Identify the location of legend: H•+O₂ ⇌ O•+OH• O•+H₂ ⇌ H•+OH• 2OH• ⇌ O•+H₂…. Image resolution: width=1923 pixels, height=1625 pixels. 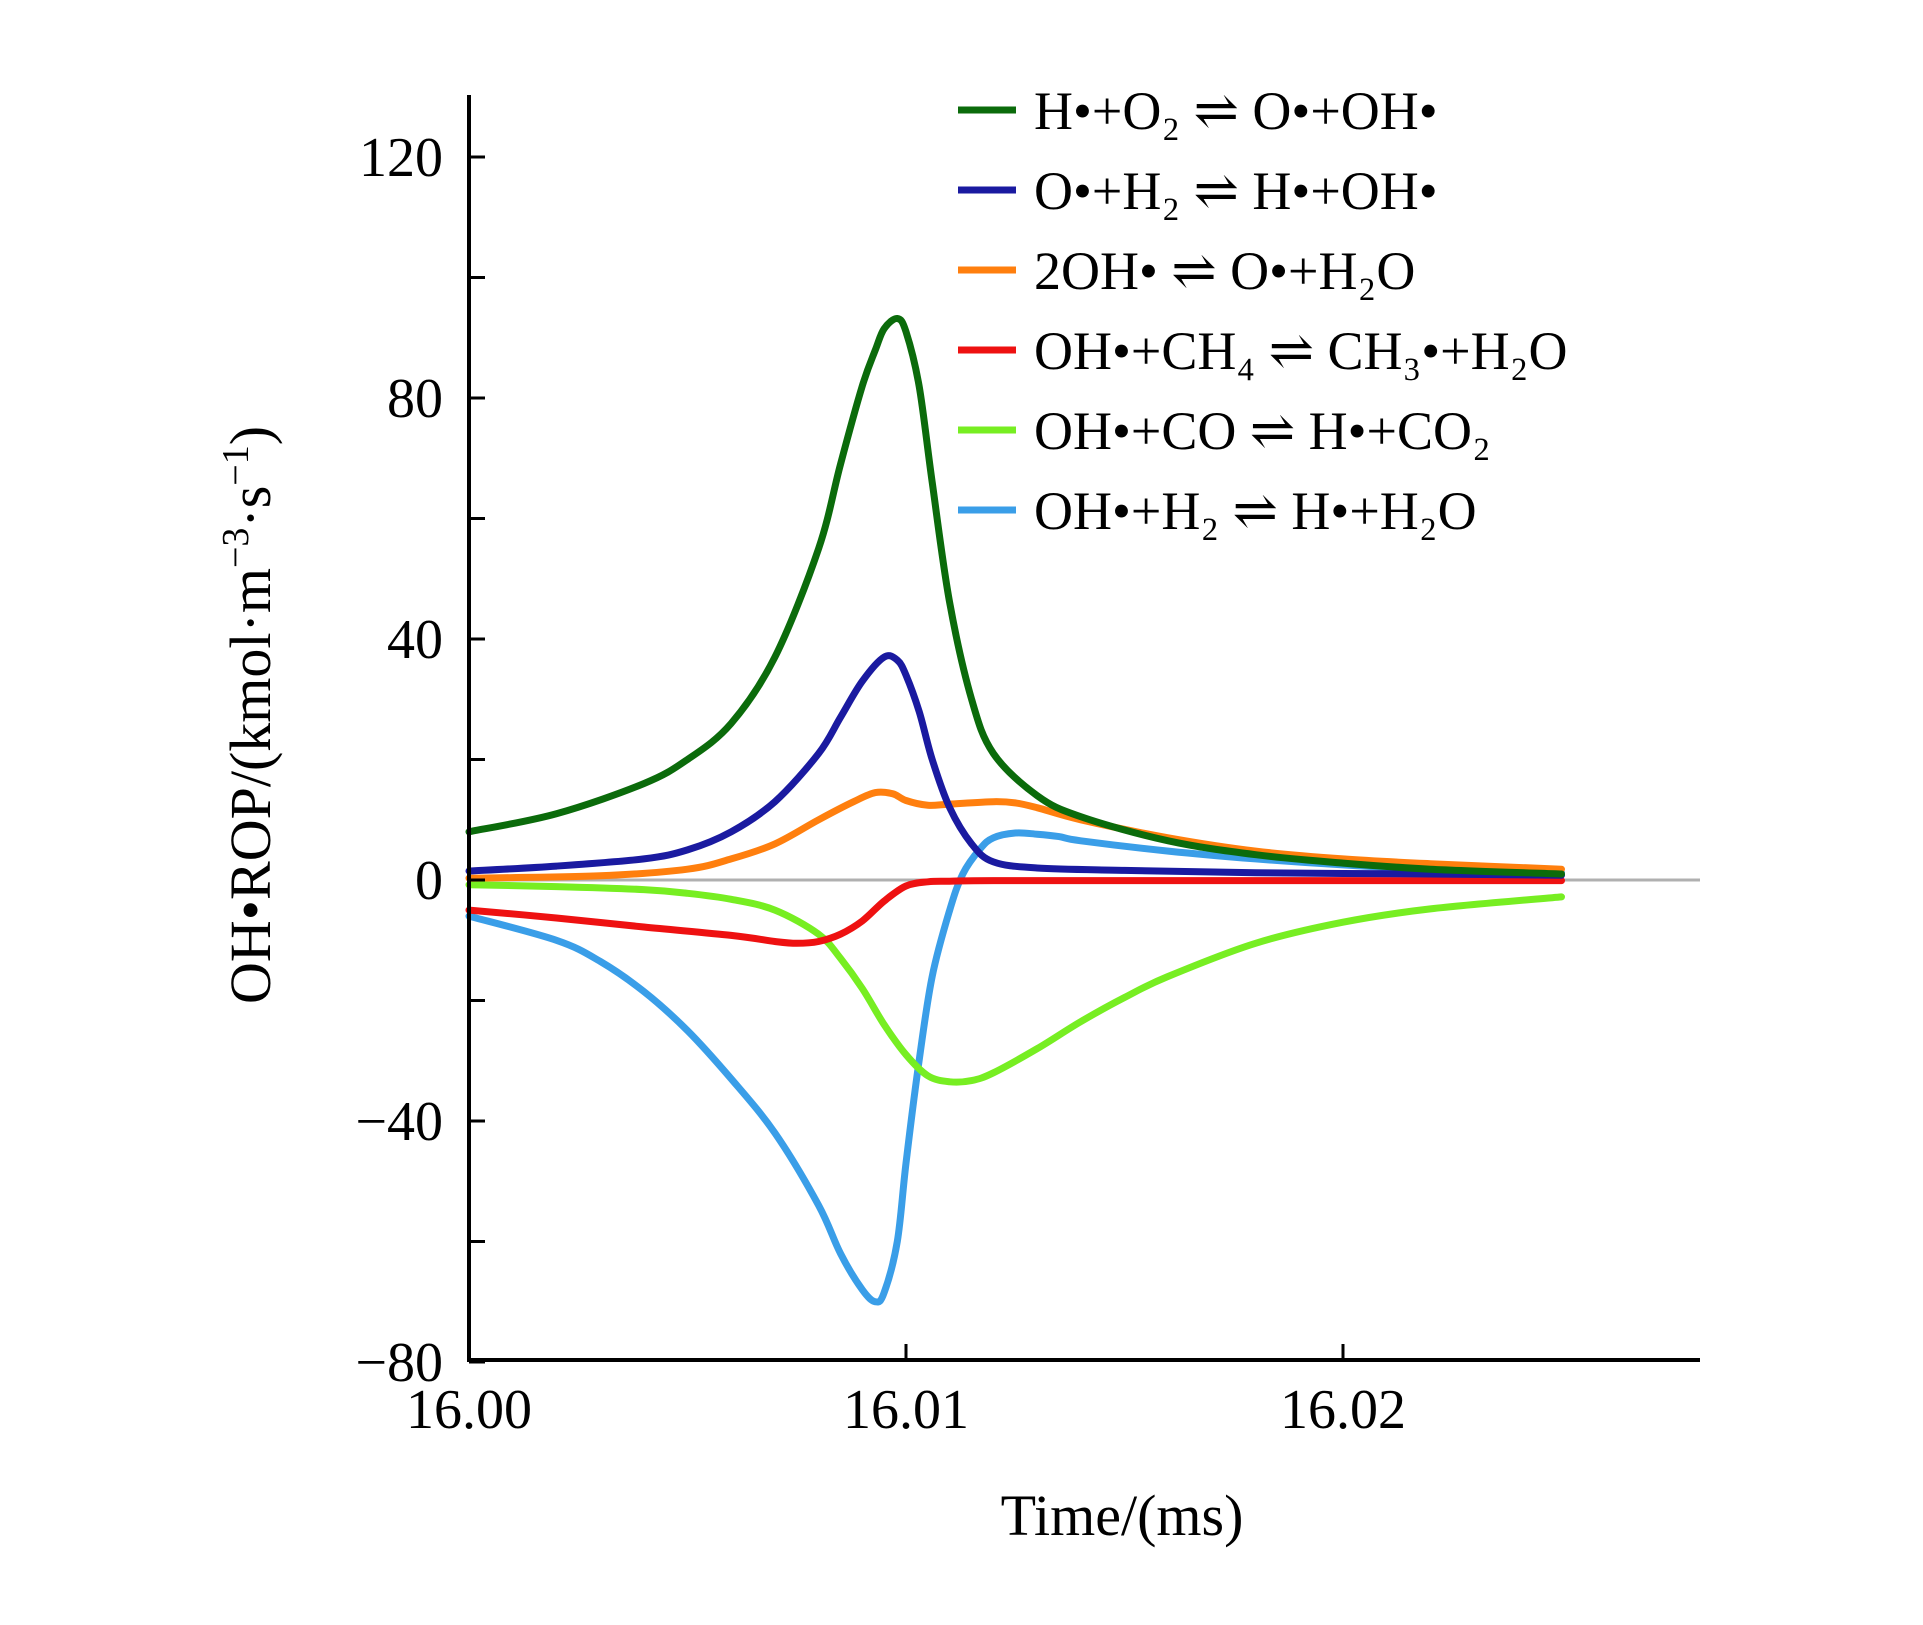
(1262, 311).